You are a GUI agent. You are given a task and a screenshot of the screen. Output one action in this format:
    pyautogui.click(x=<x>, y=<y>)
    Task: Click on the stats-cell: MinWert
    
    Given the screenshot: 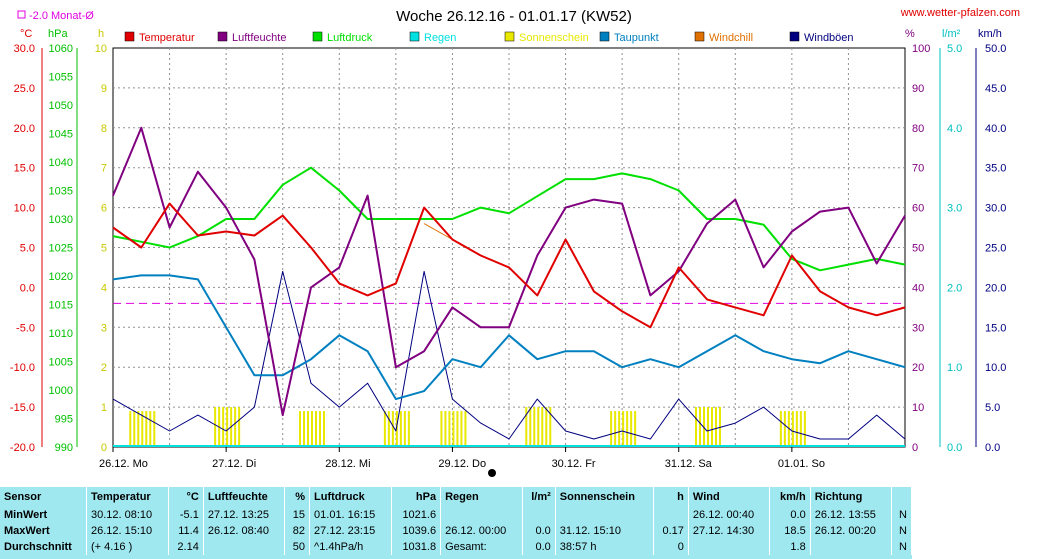 What is the action you would take?
    pyautogui.click(x=43, y=515)
    